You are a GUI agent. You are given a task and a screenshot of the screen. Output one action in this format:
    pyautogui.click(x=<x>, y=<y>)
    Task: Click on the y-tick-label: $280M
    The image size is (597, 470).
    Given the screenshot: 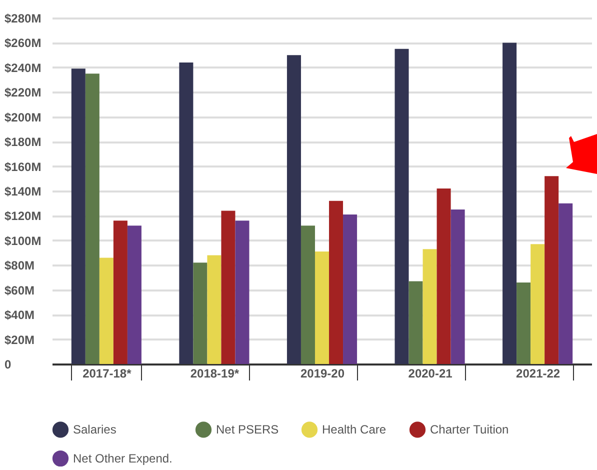 What is the action you would take?
    pyautogui.click(x=23, y=19)
    